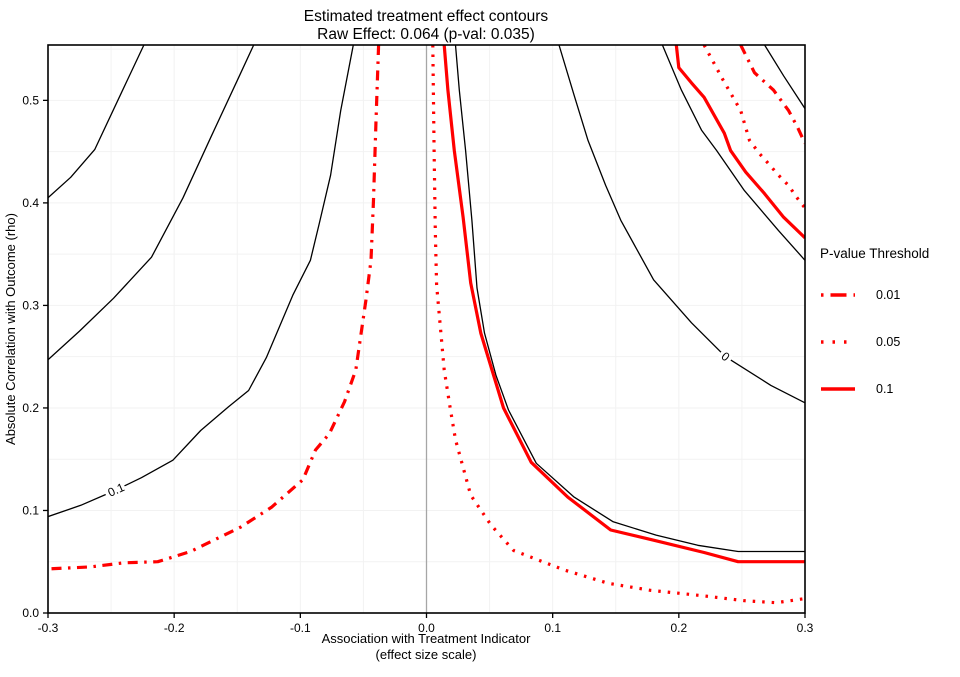 The height and width of the screenshot is (677, 960). Describe the element at coordinates (30, 613) in the screenshot. I see `y-tick-label: 0.0` at that location.